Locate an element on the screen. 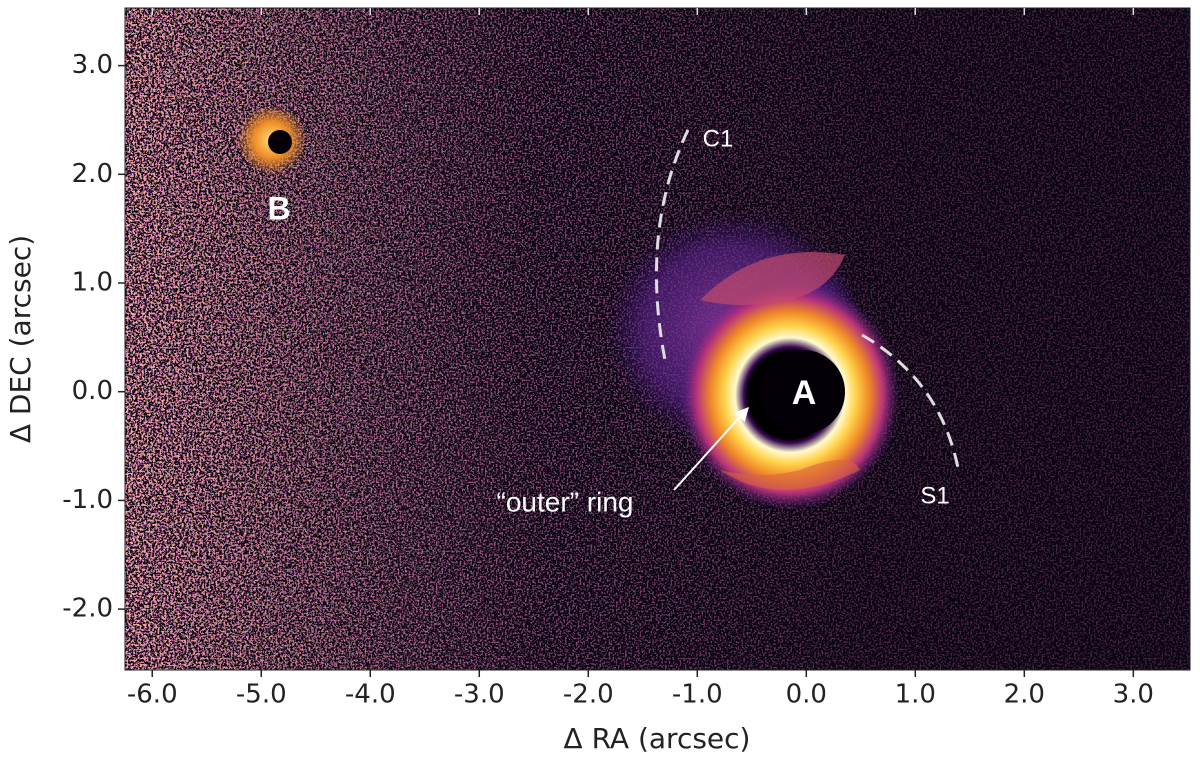  y-tick-label: 2.0 is located at coordinates (92, 174).